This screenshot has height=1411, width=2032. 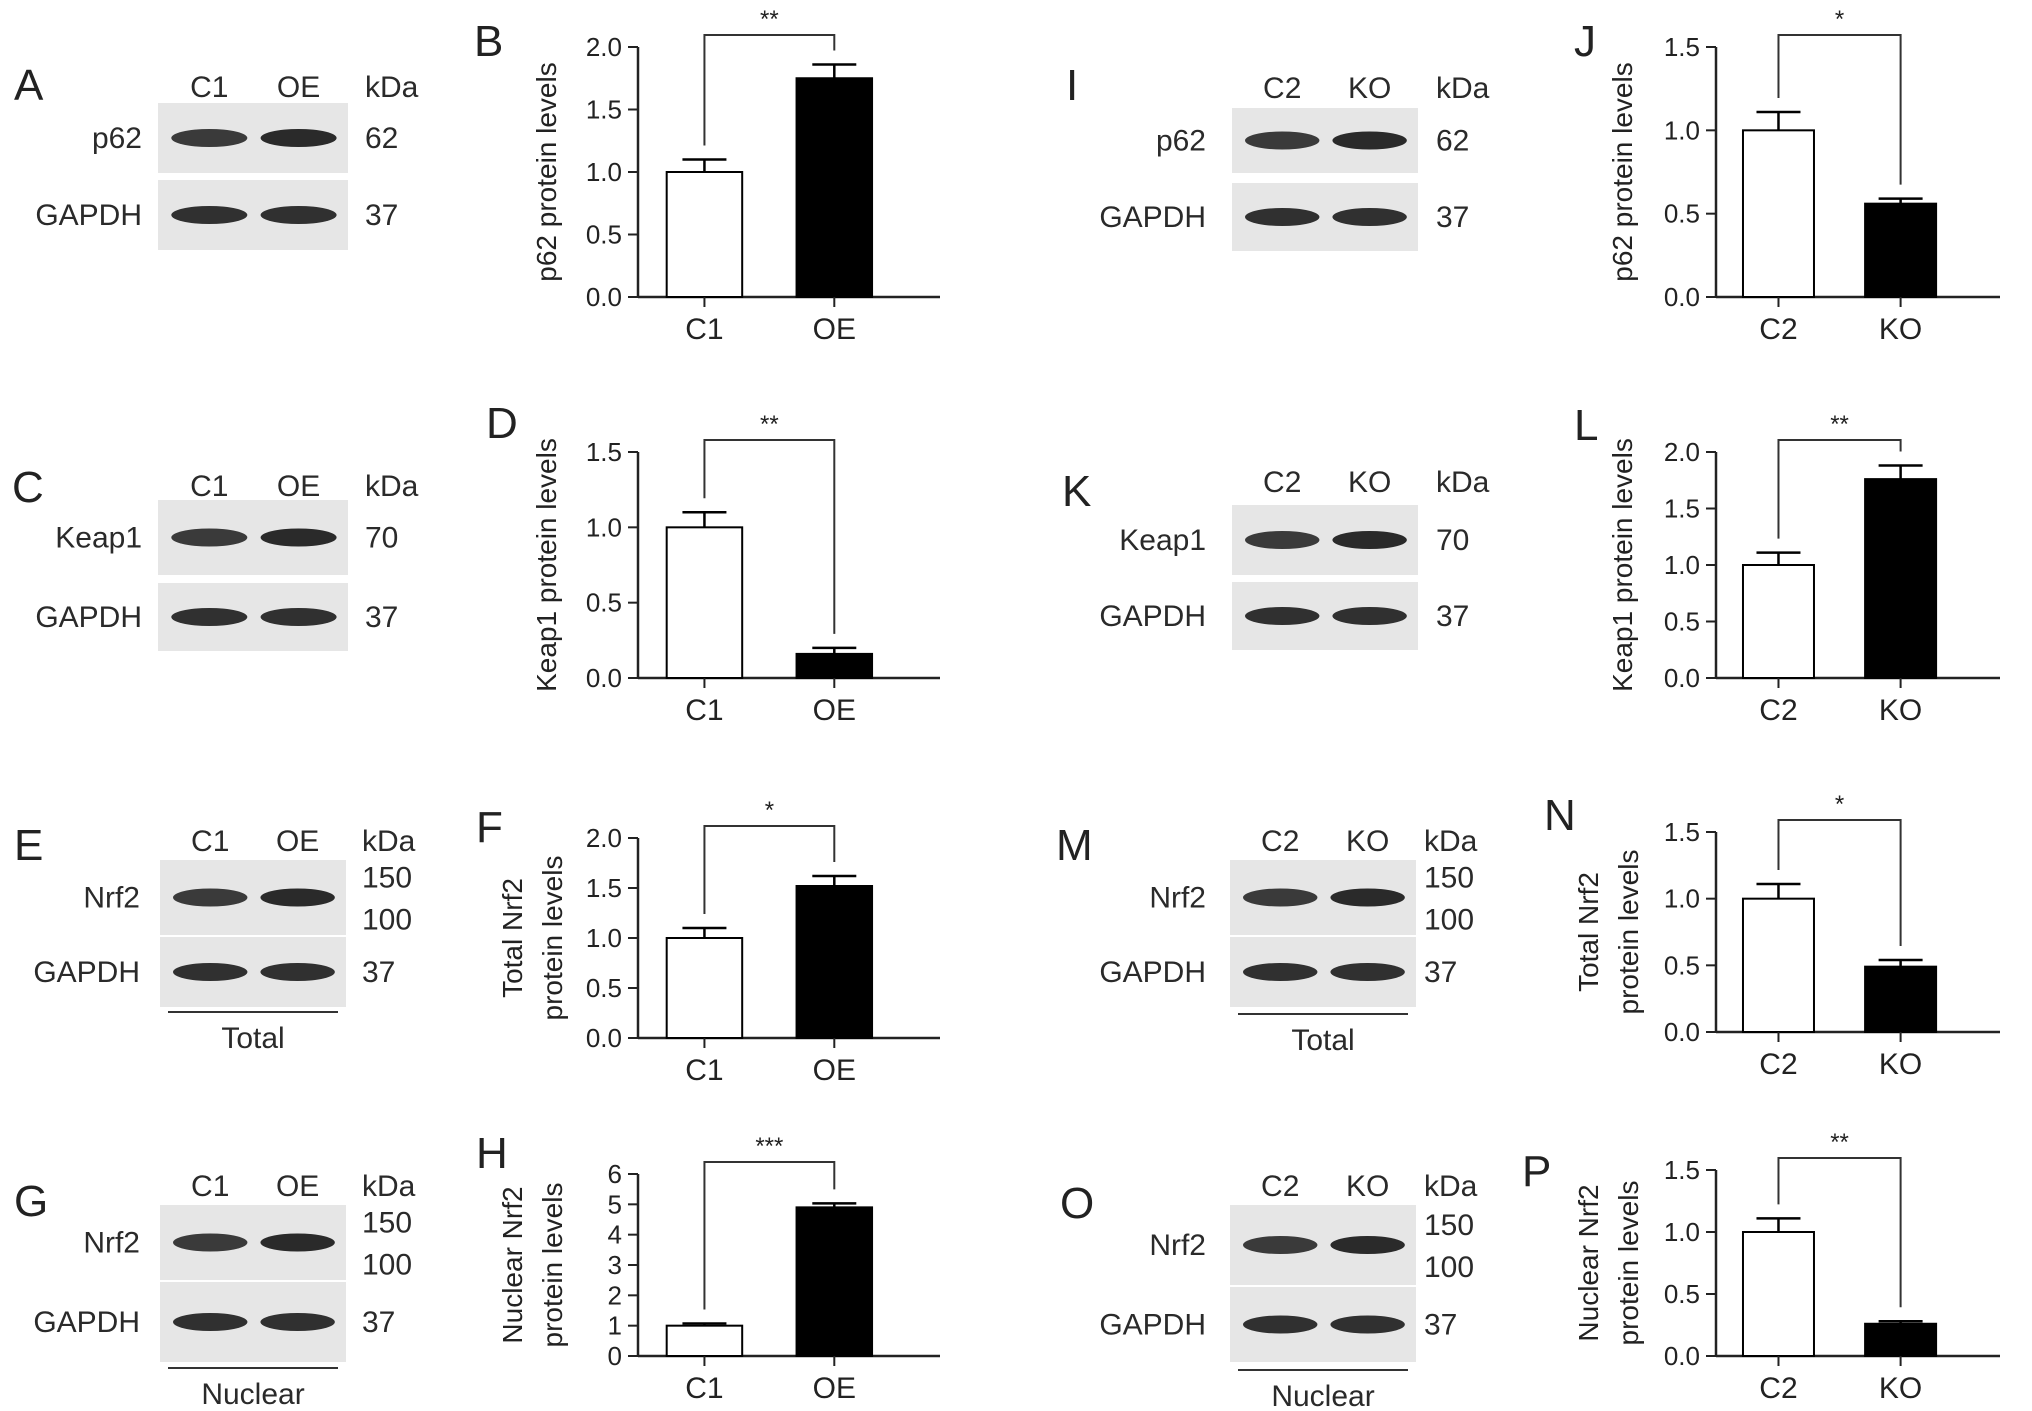 I want to click on y-axis-title: Keap1 protein levels, so click(x=1622, y=565).